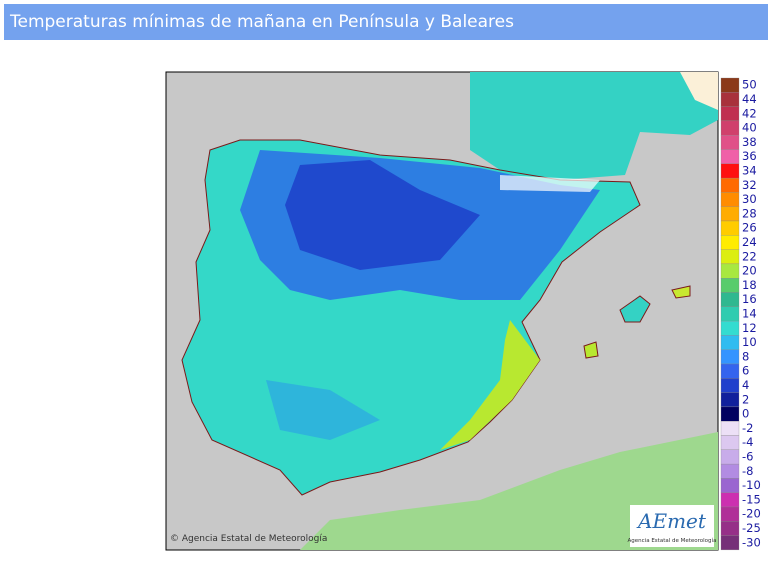  I want to click on cold-core, so click(382, 215).